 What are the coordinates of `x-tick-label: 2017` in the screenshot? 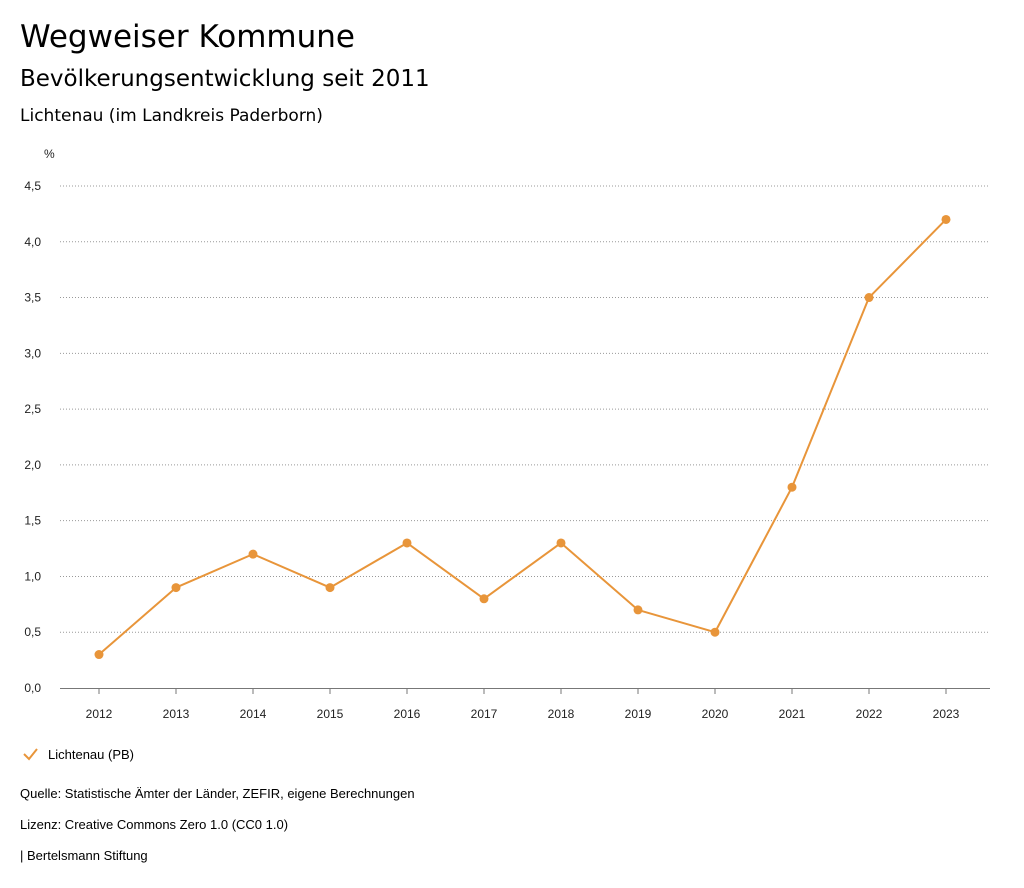 It's located at (484, 714).